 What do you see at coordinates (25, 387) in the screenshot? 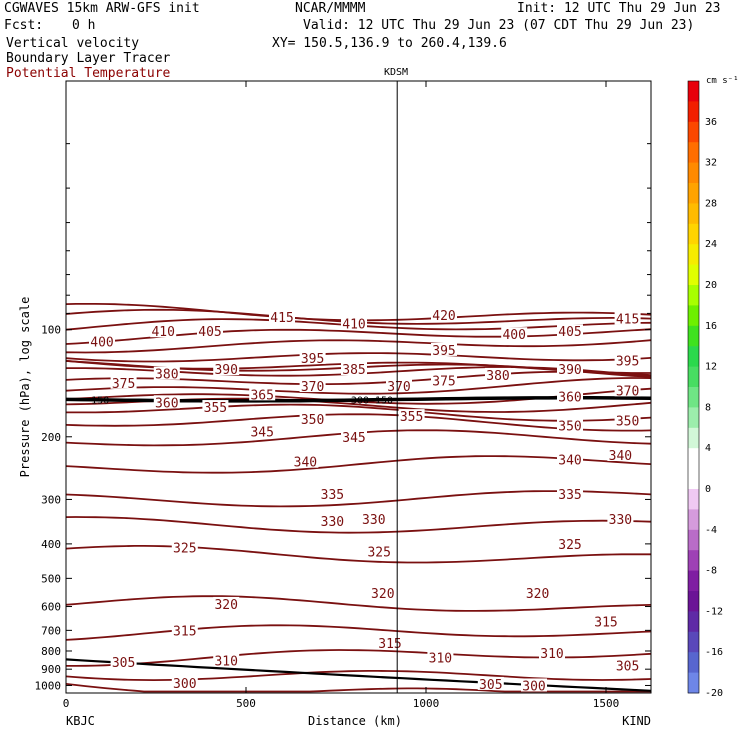
I see `y-axis-label: Pressure (hPa), log scale` at bounding box center [25, 387].